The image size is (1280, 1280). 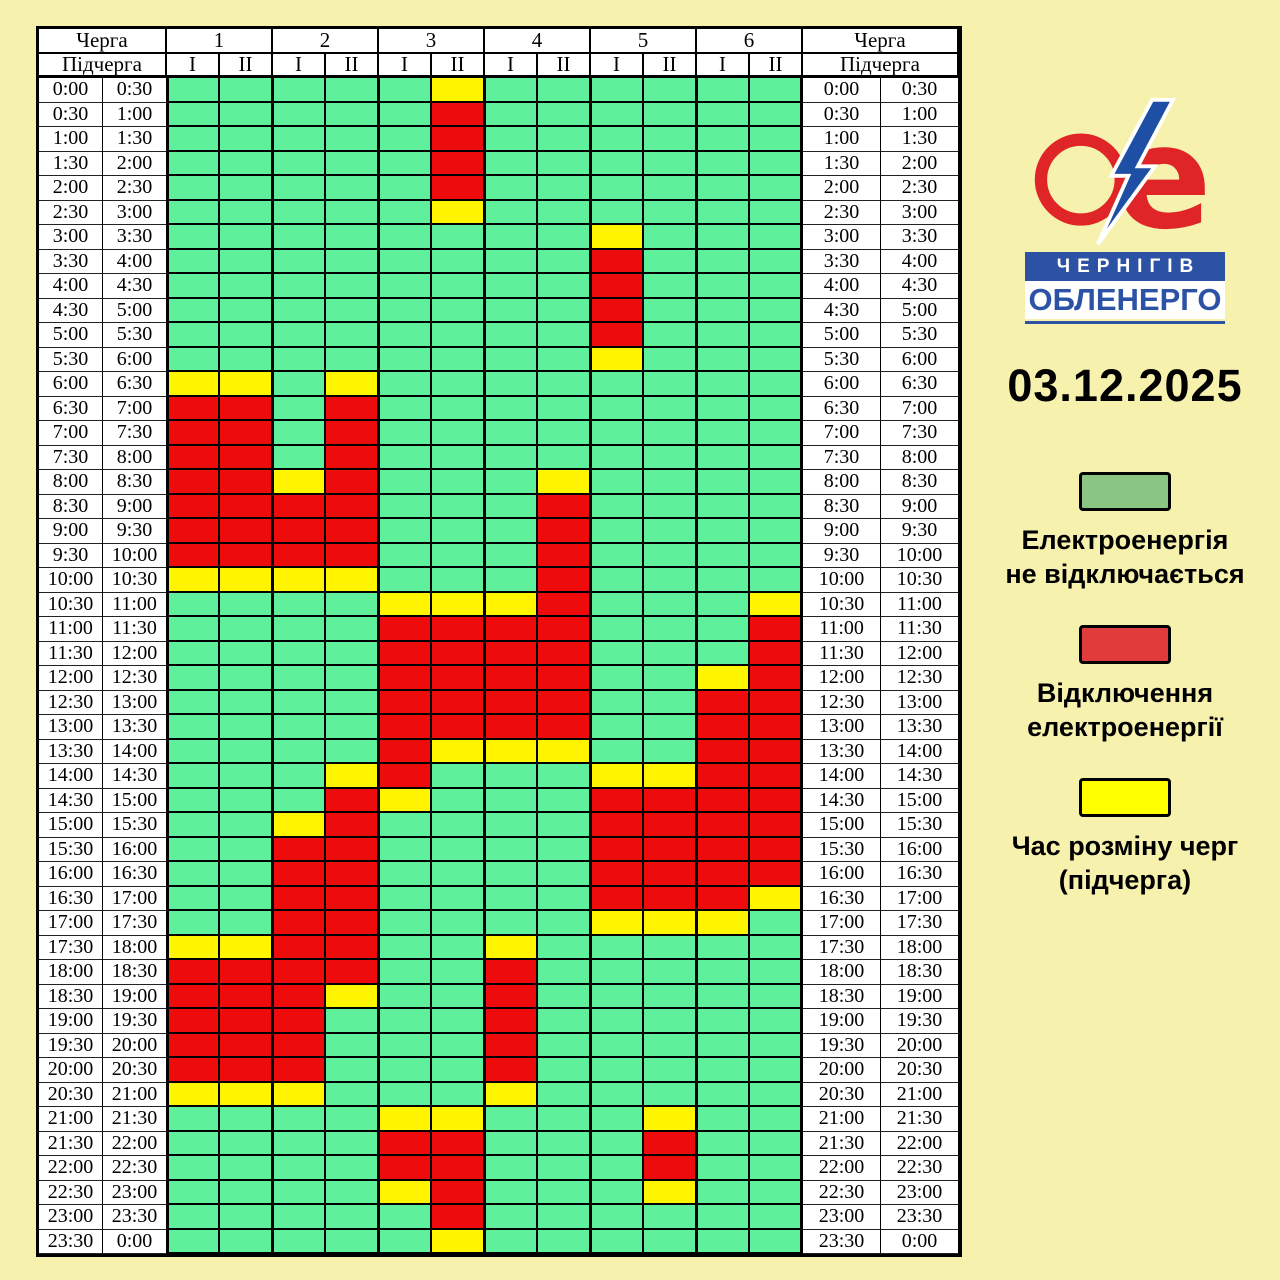 What do you see at coordinates (299, 1094) in the screenshot?
I see `schedule-cell-2-I-20:30` at bounding box center [299, 1094].